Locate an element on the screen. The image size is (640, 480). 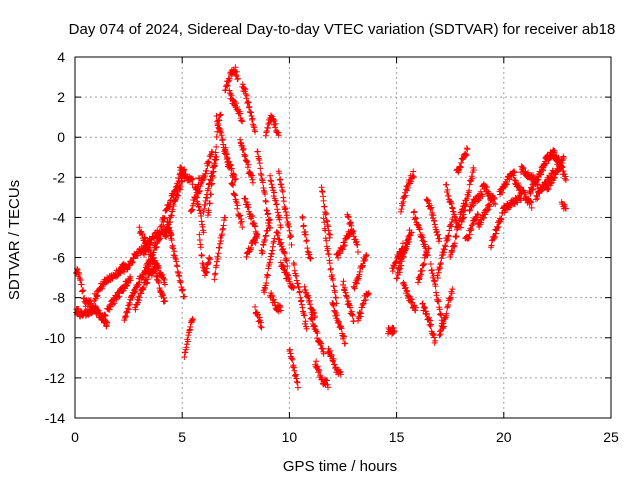
x-tick-label: 15 is located at coordinates (397, 437).